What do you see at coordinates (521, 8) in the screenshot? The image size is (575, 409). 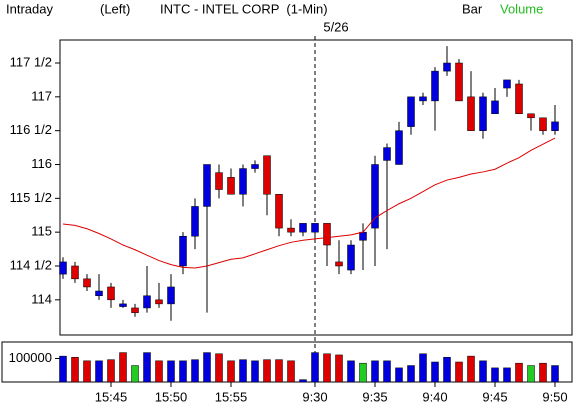 I see `header-volume: Volume` at bounding box center [521, 8].